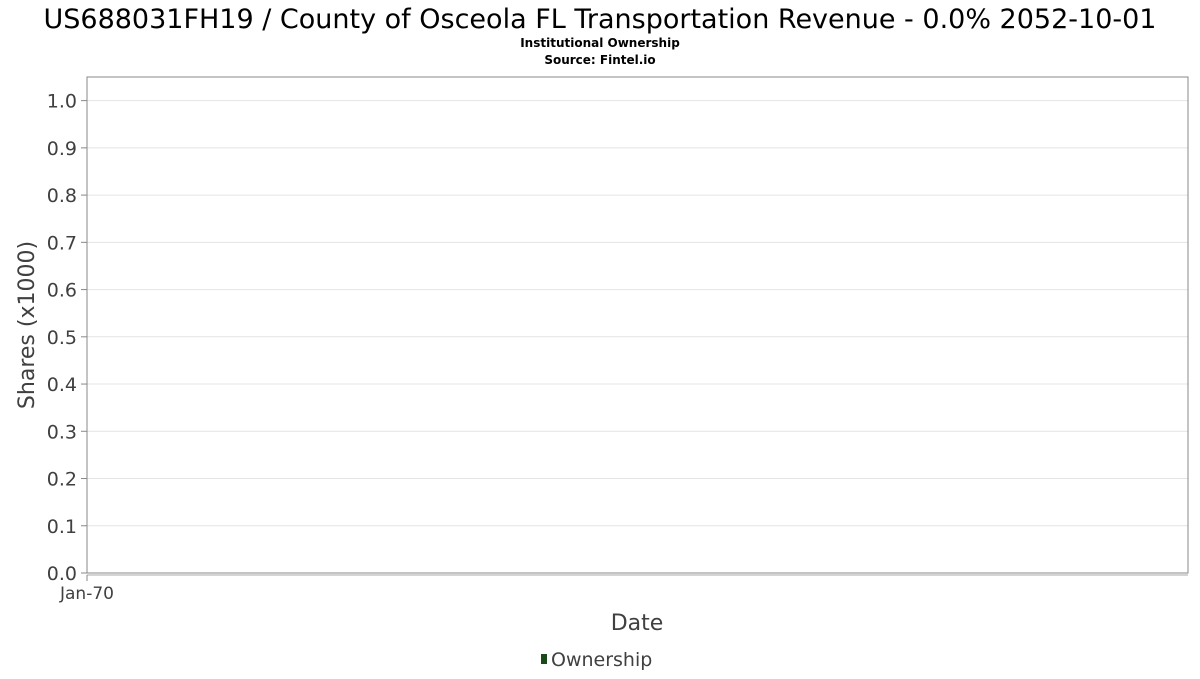 Image resolution: width=1200 pixels, height=679 pixels. Describe the element at coordinates (62, 243) in the screenshot. I see `y-tick-label: 0.7` at that location.